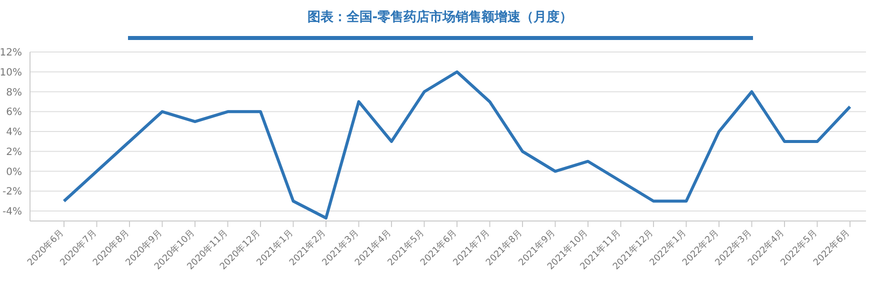 This screenshot has height=283, width=880. I want to click on chart-title: 图表：全国-零售药店市场销售额增速（月度）, so click(440, 17).